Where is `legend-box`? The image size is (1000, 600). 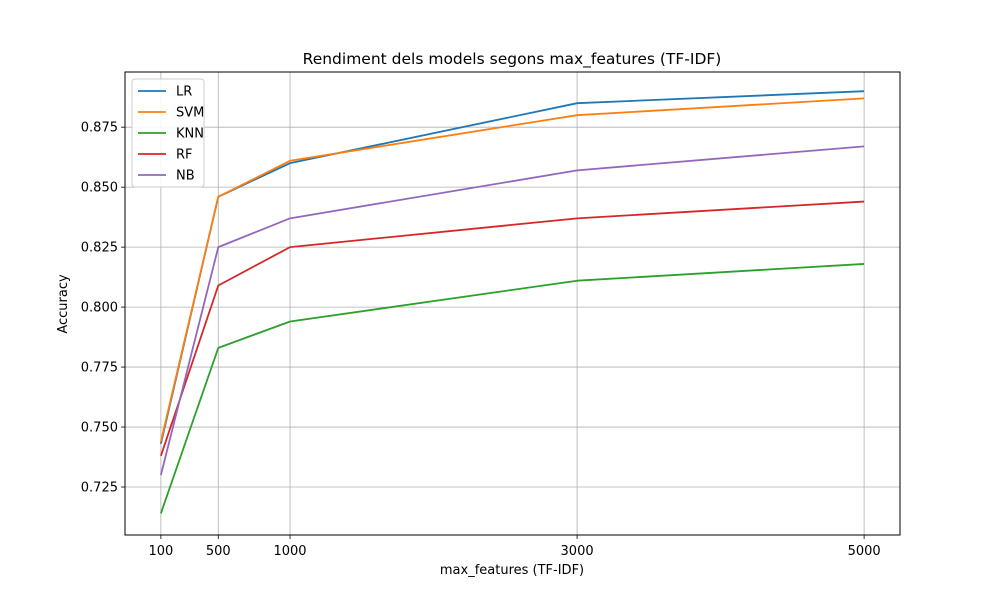
legend-box is located at coordinates (168, 133).